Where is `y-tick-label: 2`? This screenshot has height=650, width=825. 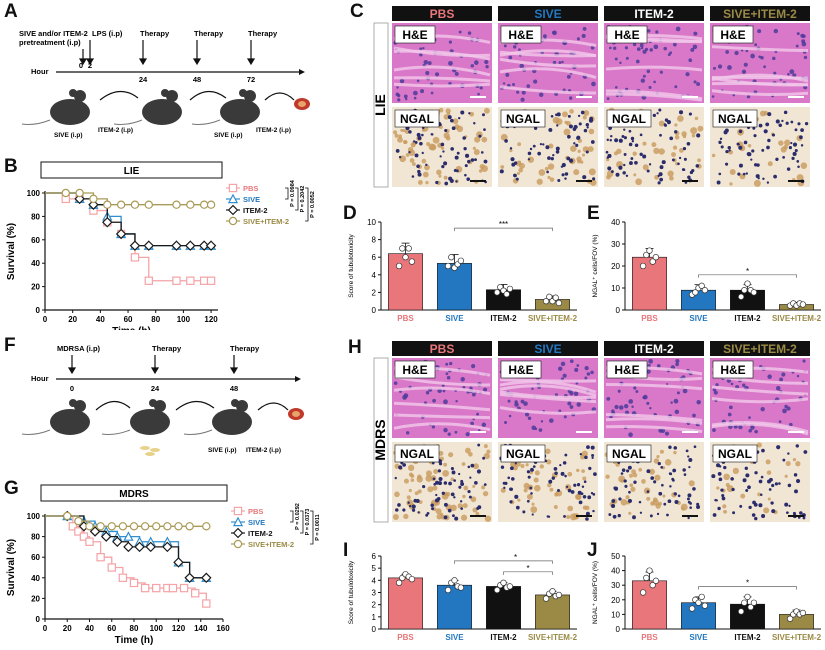 y-tick-label: 2 is located at coordinates (374, 292).